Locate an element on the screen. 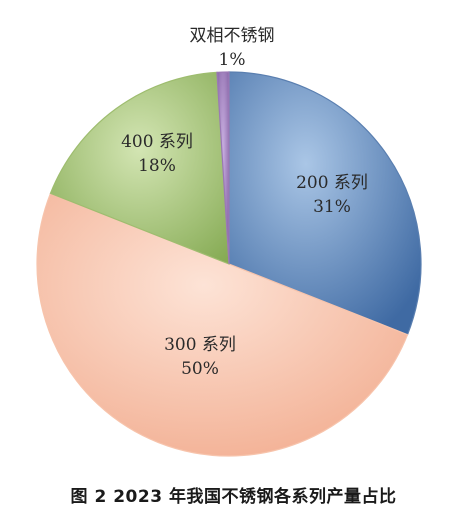 The image size is (467, 526). slice-percent-label: 1% is located at coordinates (232, 60).